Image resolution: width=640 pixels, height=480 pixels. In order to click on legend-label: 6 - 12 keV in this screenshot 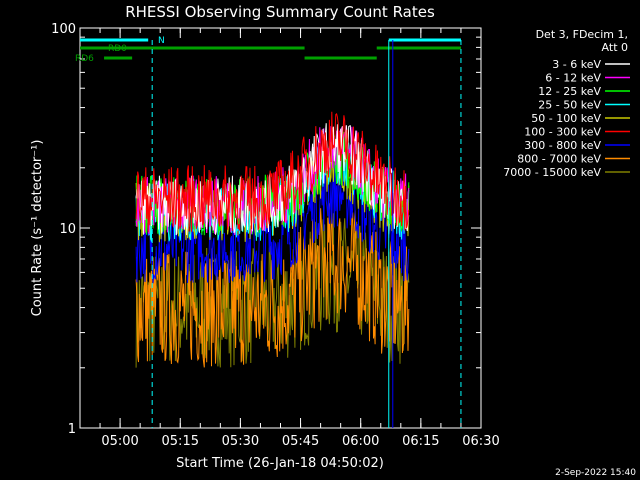, I will do `click(573, 78)`.